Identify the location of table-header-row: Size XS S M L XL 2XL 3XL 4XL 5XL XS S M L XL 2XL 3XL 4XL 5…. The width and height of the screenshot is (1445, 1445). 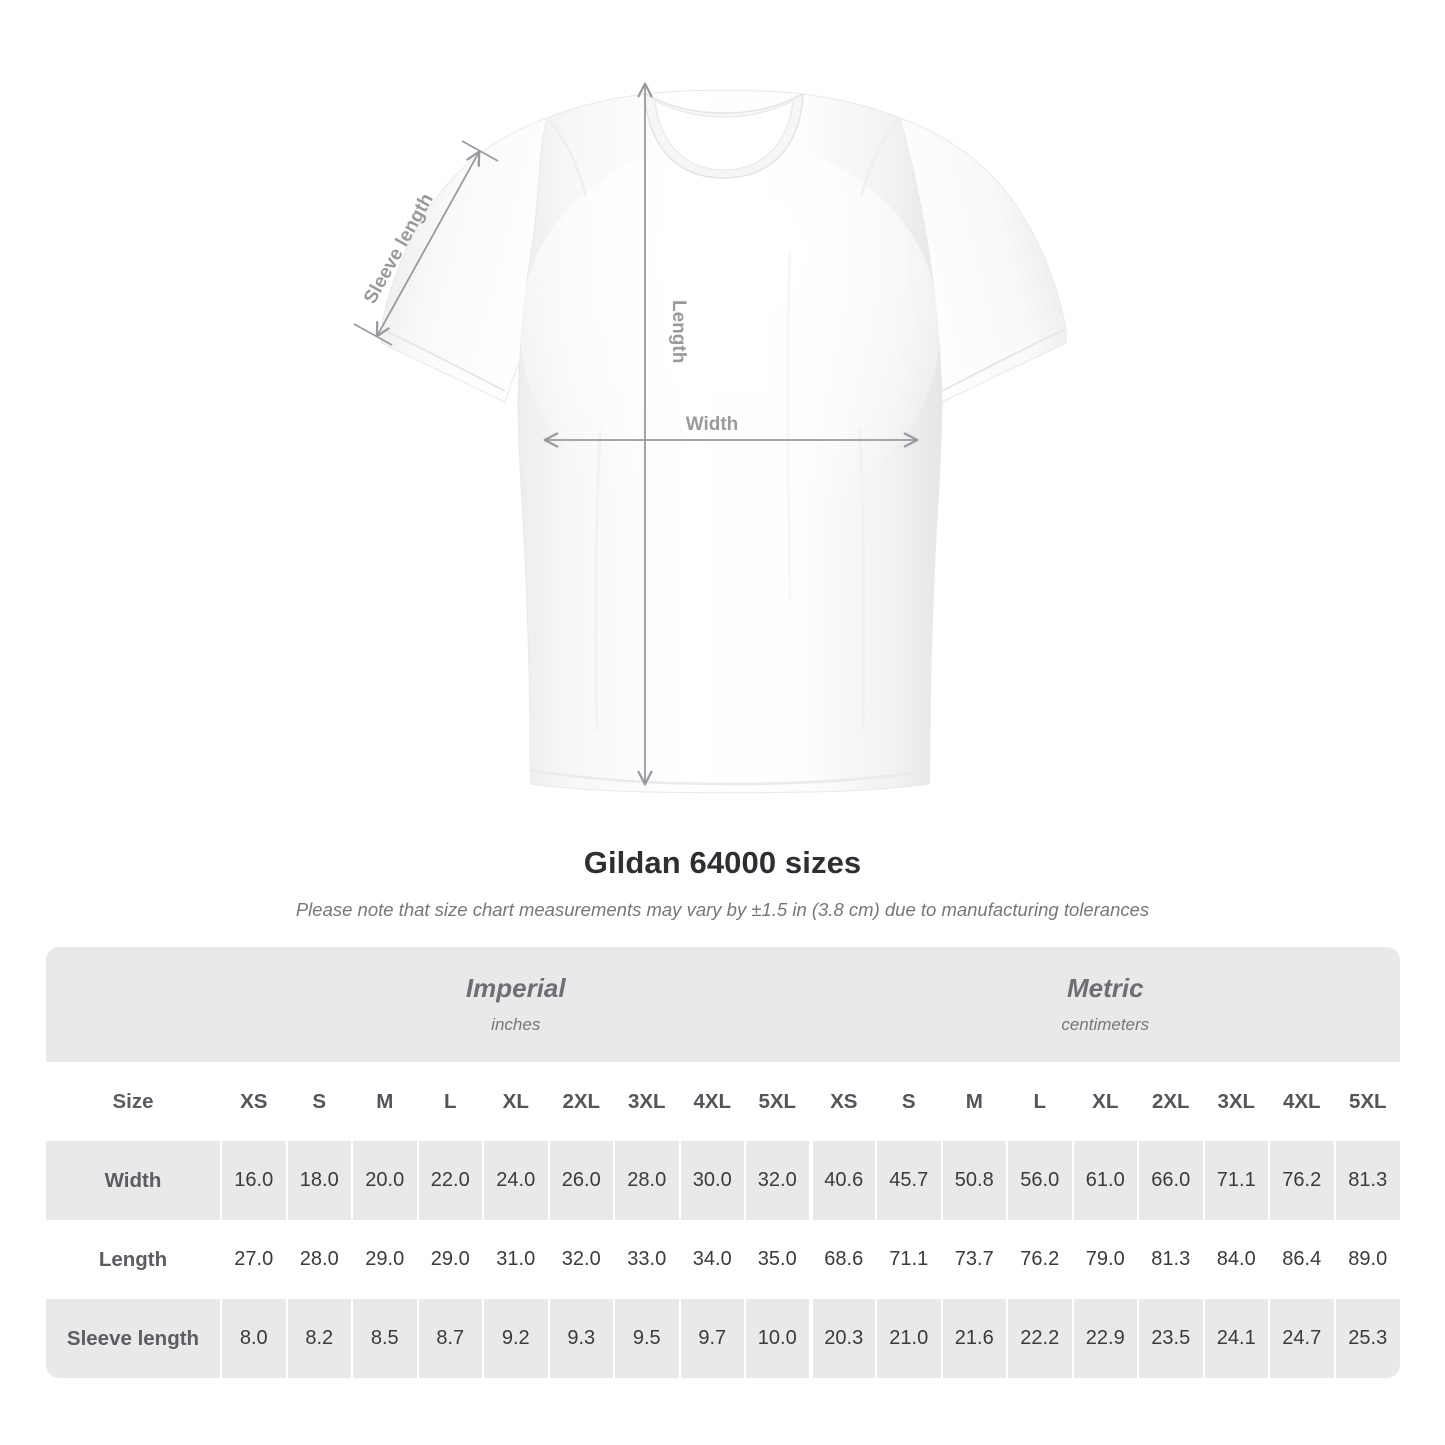
(723, 1101).